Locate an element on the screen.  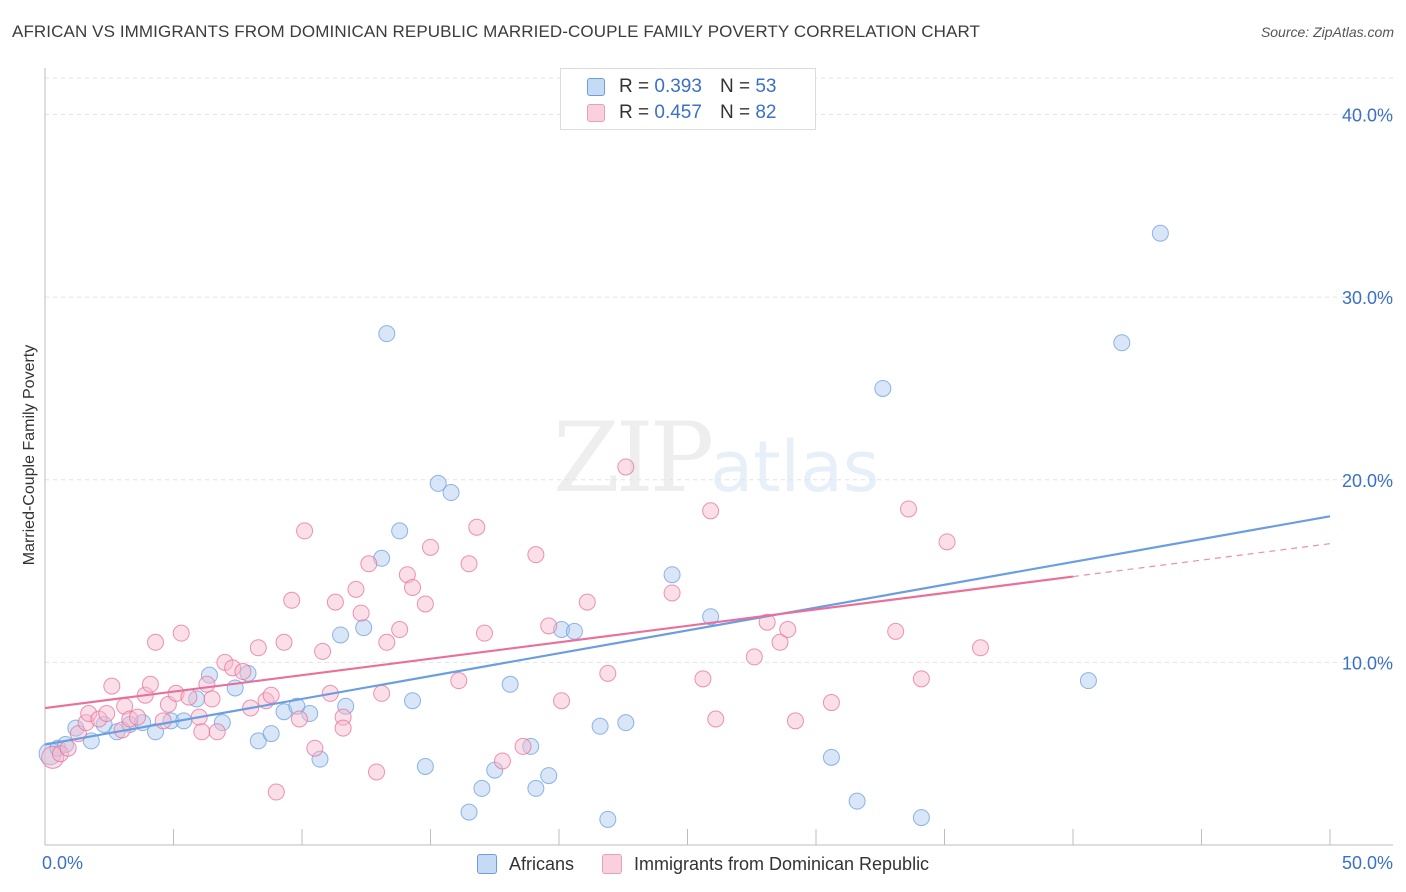
legend-item-africans: Africans is located at coordinates (525, 864).